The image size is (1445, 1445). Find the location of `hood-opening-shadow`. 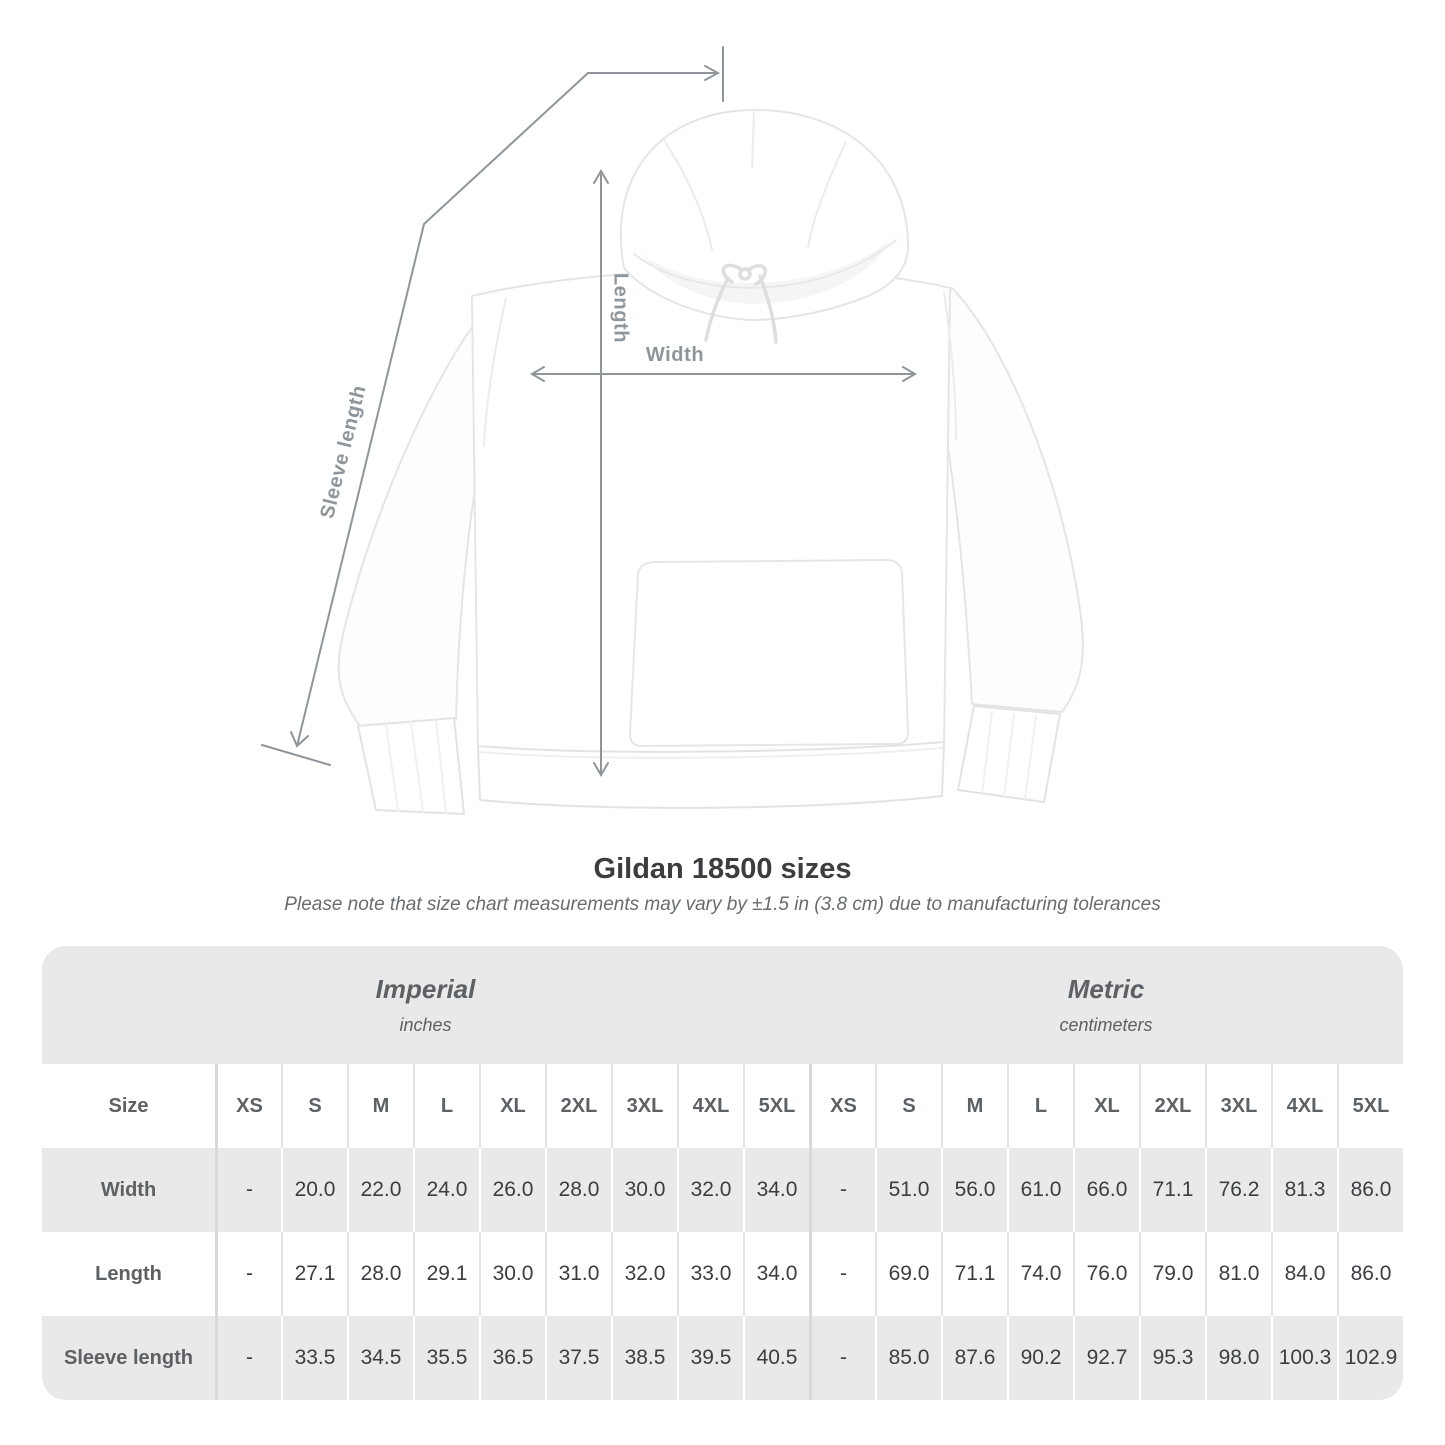

hood-opening-shadow is located at coordinates (765, 272).